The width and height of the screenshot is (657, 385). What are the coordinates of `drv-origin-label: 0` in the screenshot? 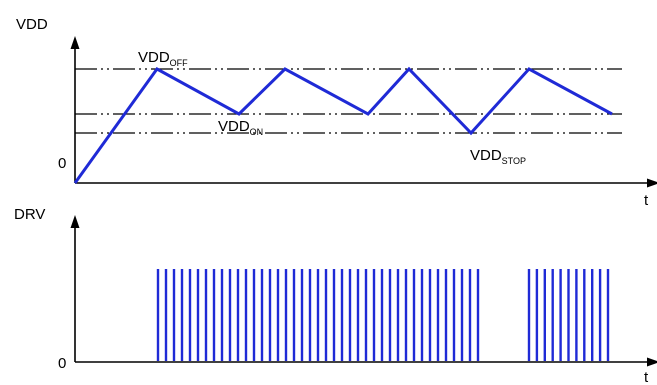 It's located at (62, 363).